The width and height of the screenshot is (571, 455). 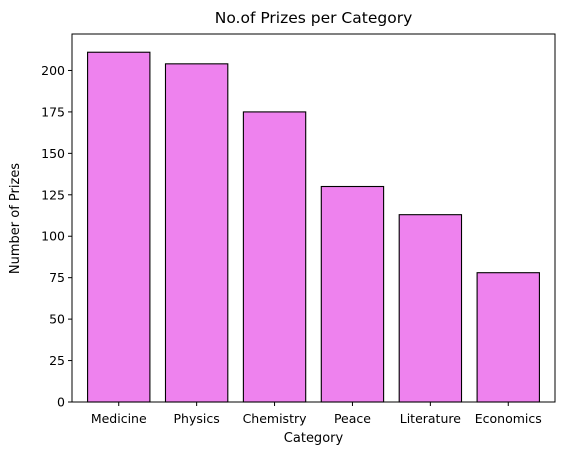 I want to click on y-tick-label: 75, so click(x=57, y=277).